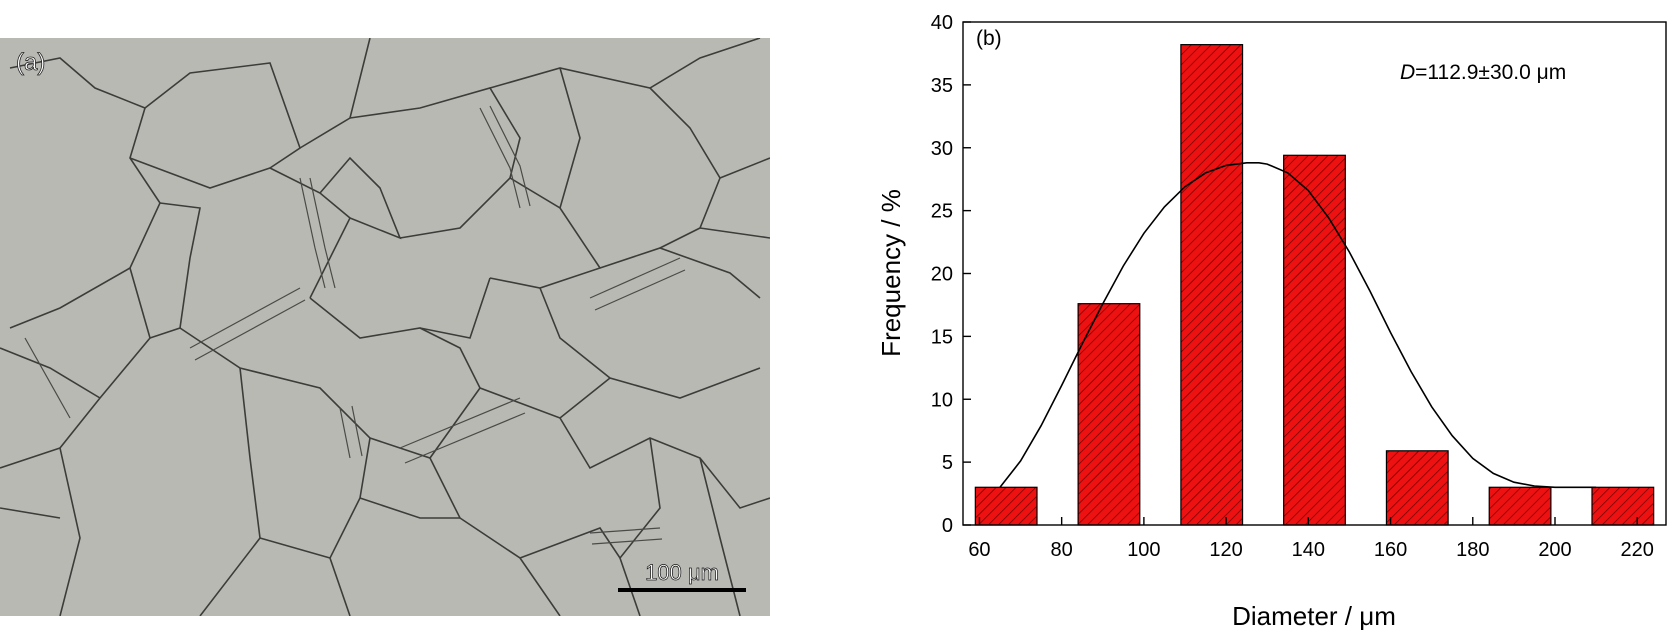 This screenshot has height=639, width=1674. What do you see at coordinates (942, 212) in the screenshot?
I see `y-tick-label: 25` at bounding box center [942, 212].